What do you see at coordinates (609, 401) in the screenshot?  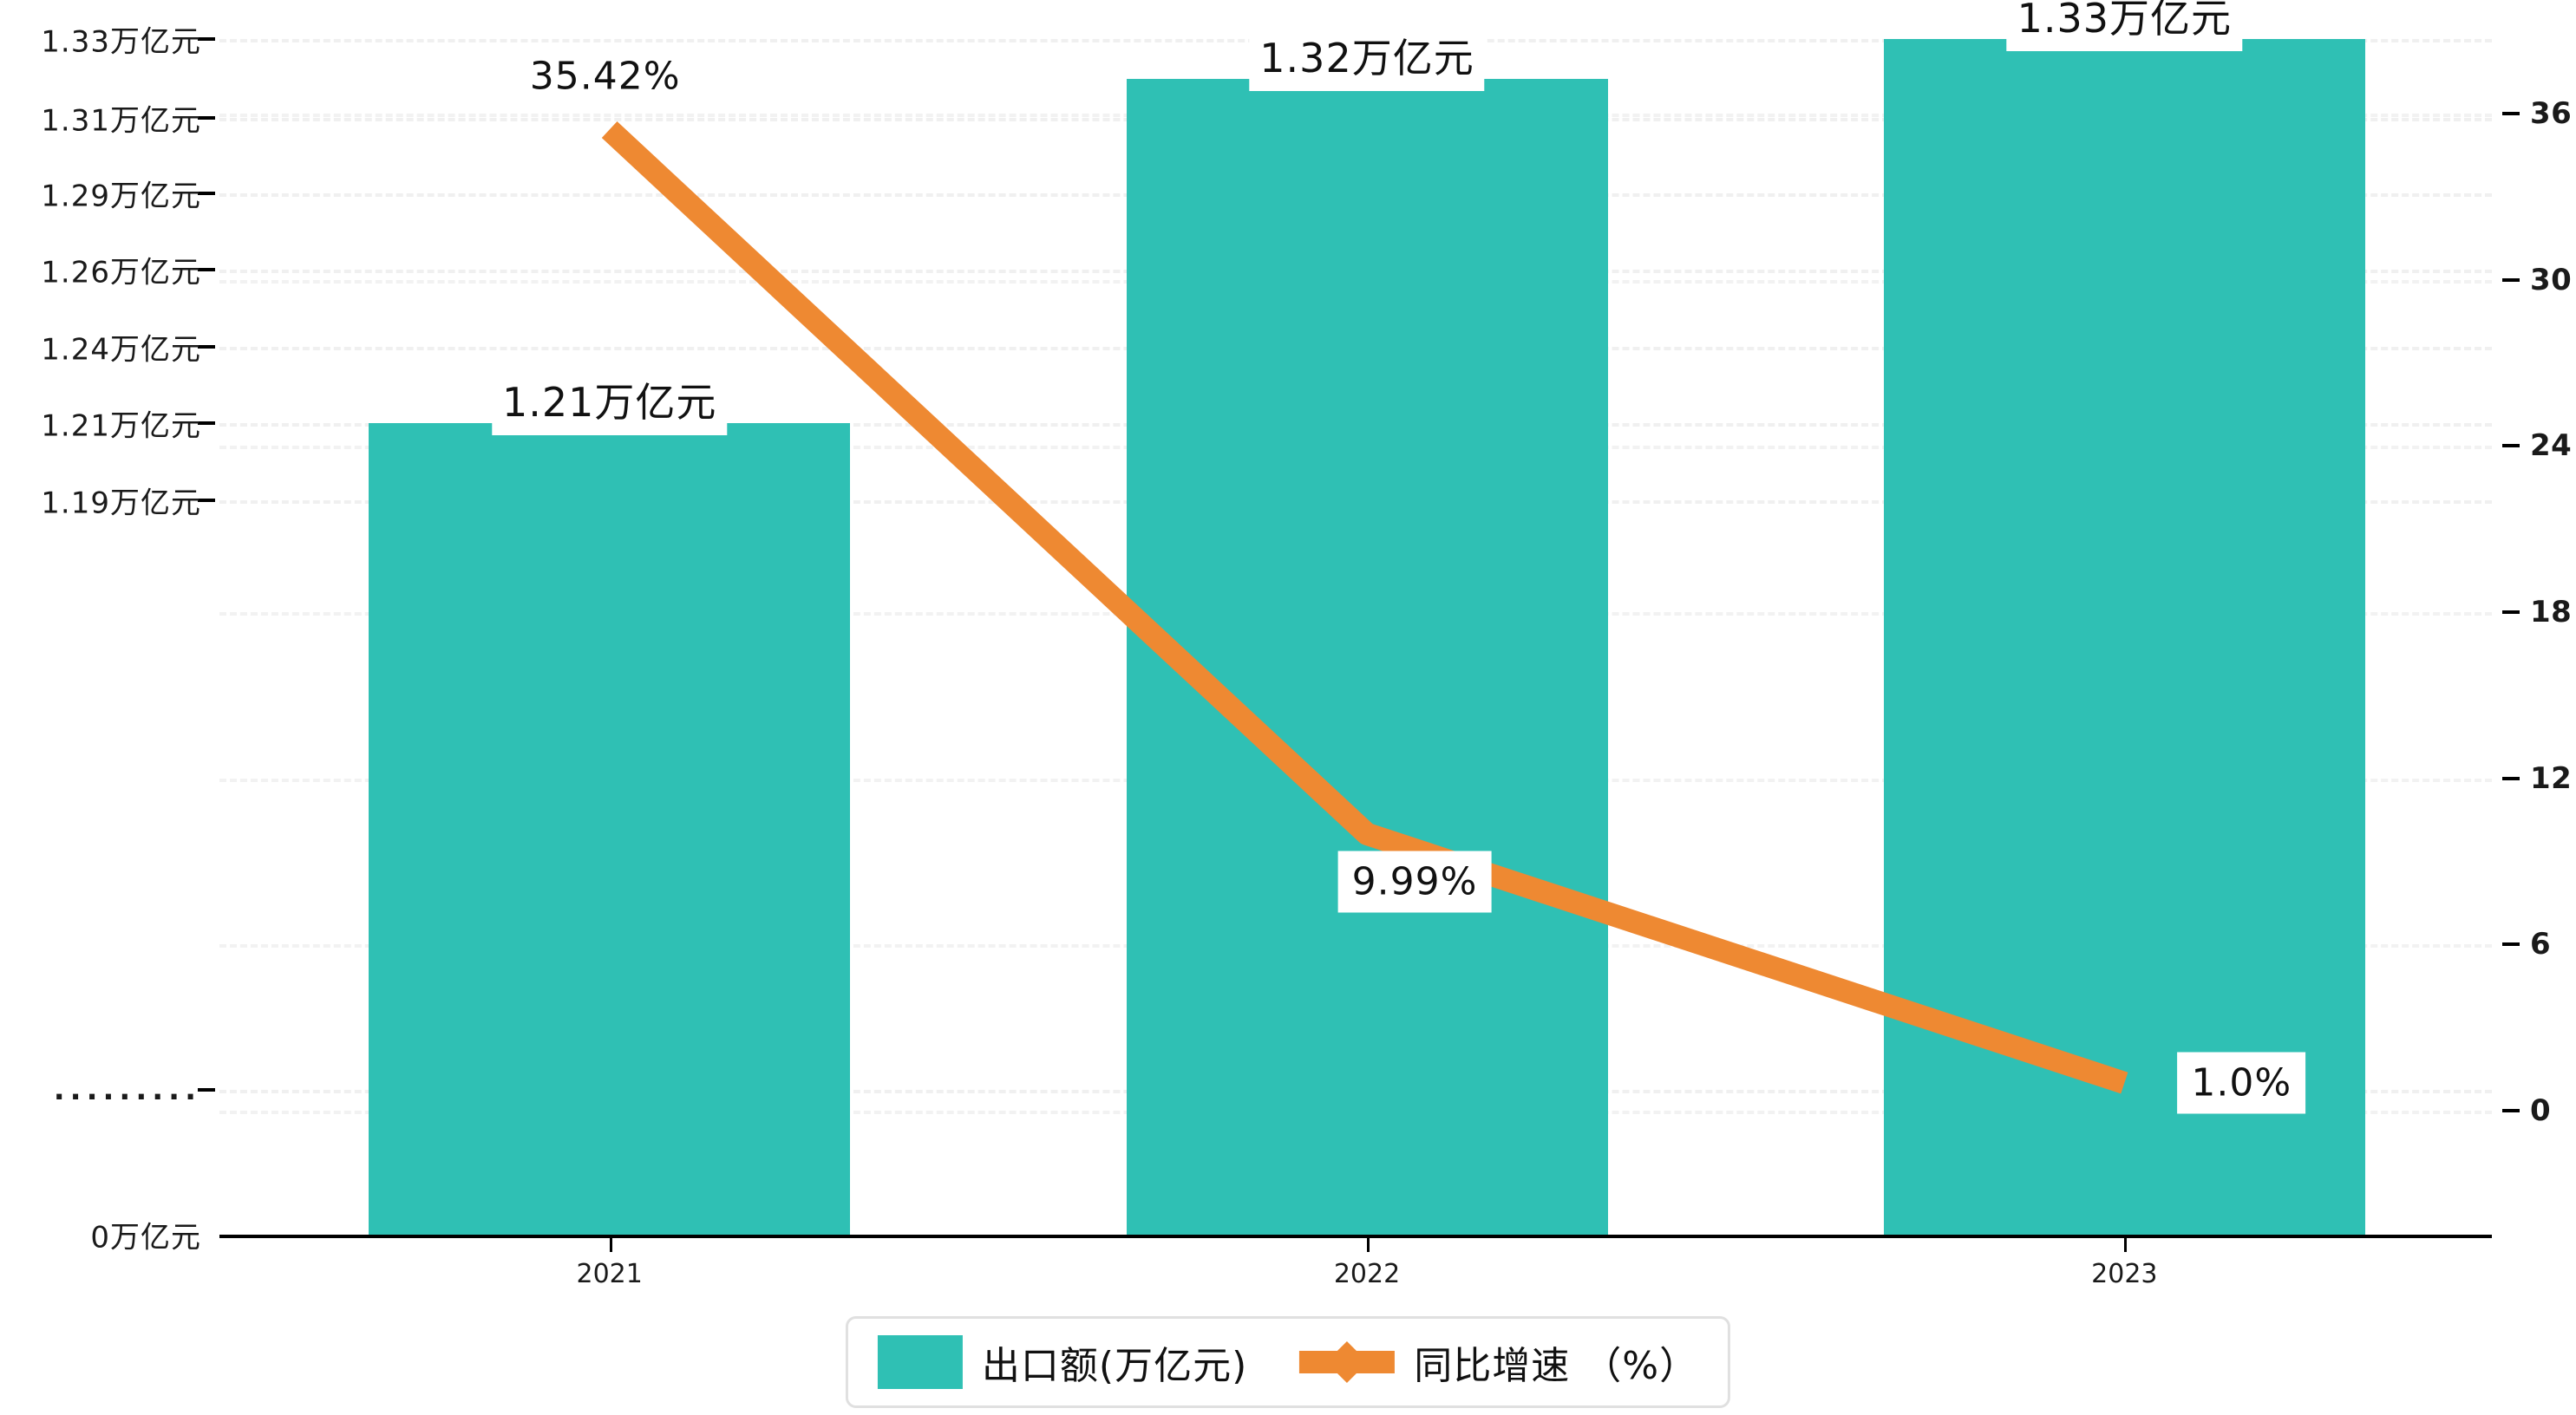 I see `bar-value-label: 1.21万亿元` at bounding box center [609, 401].